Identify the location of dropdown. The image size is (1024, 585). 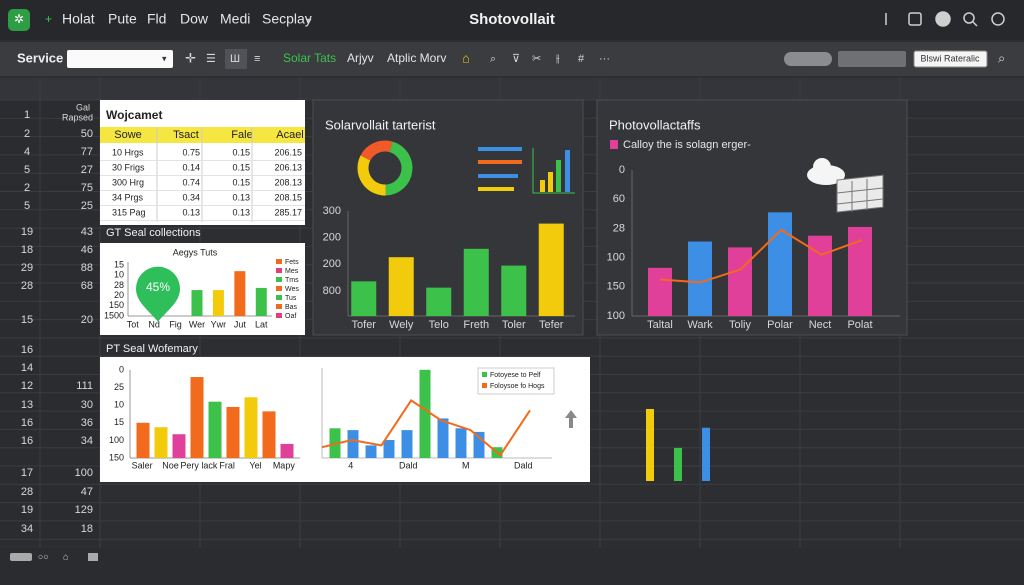
(120, 59).